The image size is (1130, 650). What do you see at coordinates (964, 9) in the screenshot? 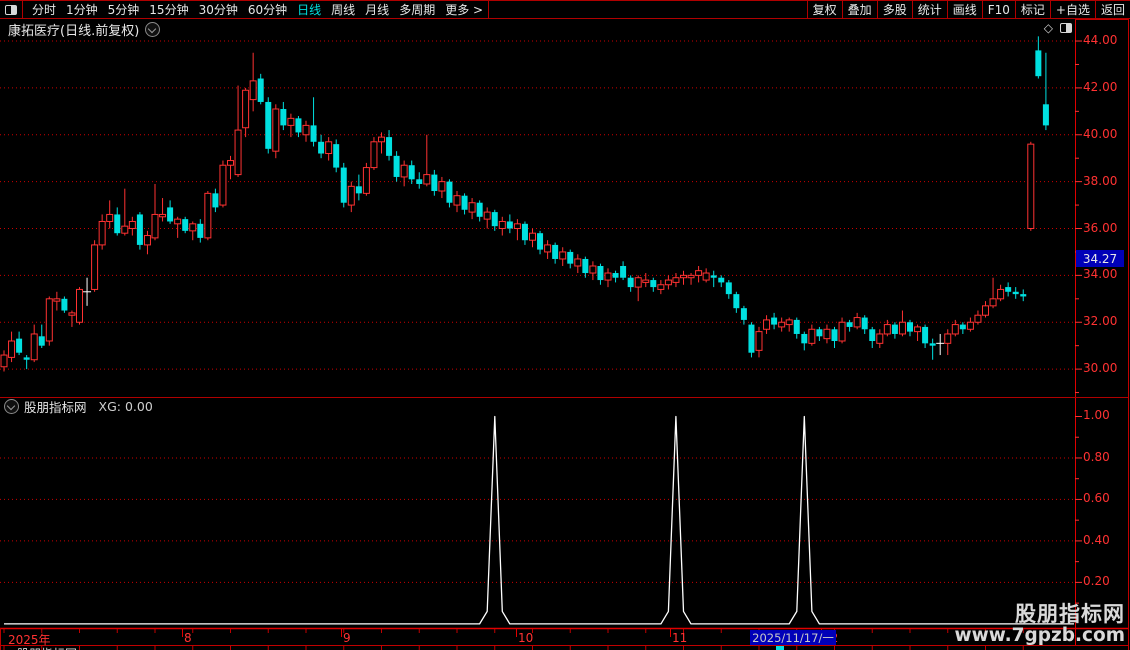
I see `toolbar-tool-画线: 画线` at bounding box center [964, 9].